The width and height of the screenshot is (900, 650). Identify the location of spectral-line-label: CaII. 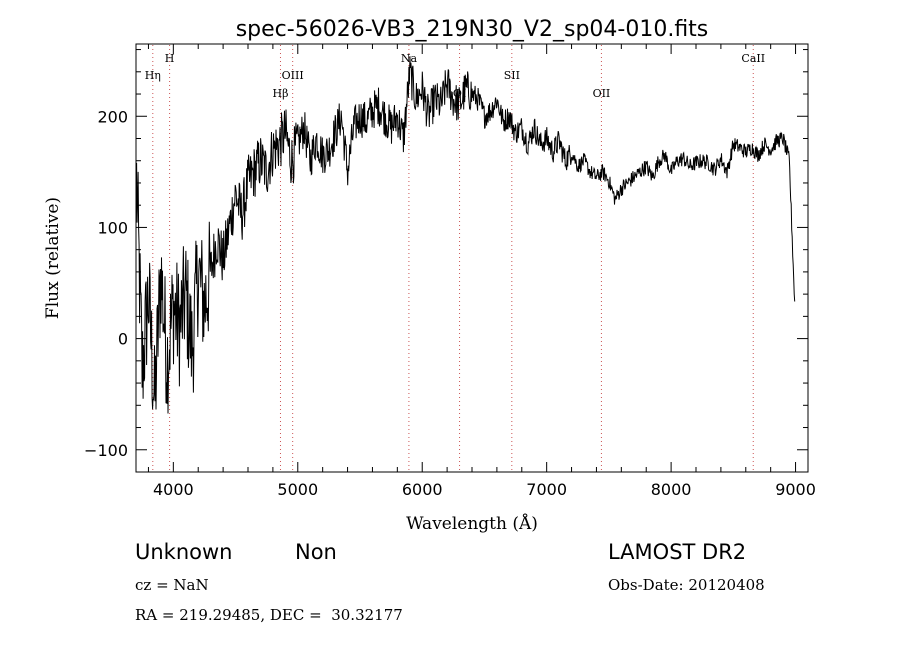
(753, 58).